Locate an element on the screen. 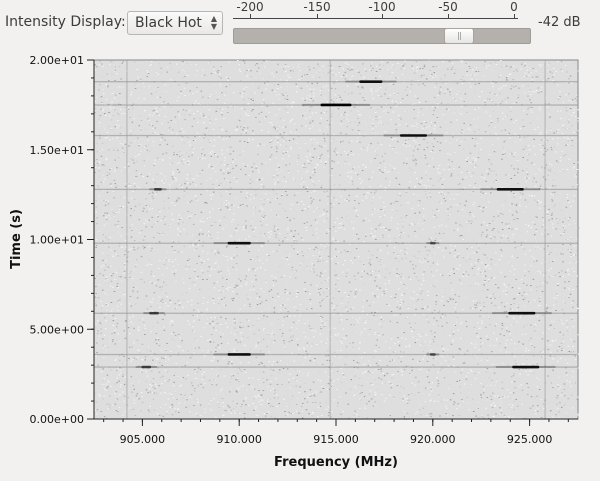 This screenshot has height=481, width=600. slider-tick-label: -150 is located at coordinates (317, 7).